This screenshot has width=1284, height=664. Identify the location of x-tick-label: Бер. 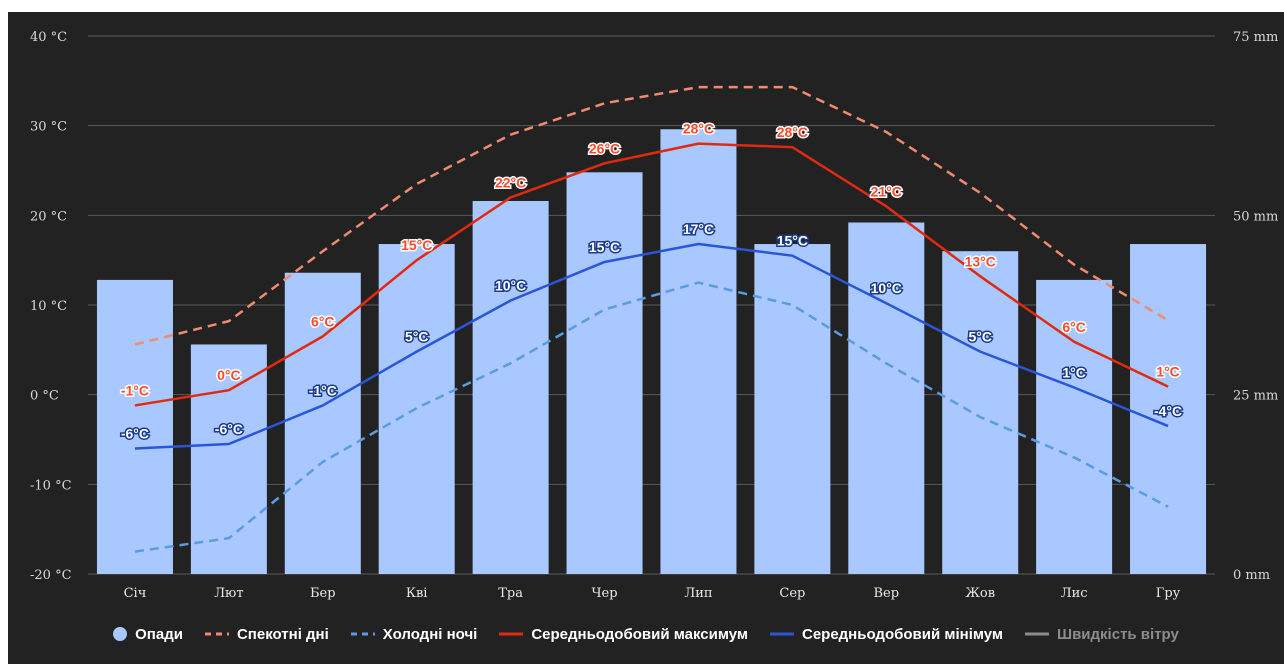
(323, 593).